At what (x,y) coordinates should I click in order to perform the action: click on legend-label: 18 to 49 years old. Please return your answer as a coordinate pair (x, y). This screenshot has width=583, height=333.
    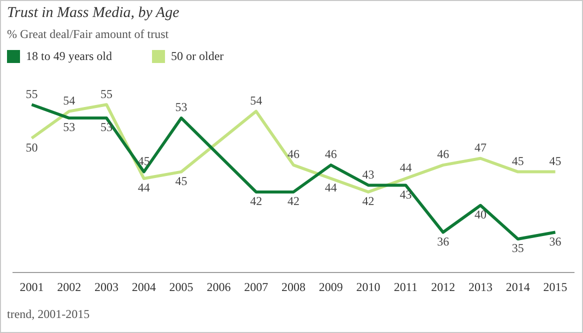
    Looking at the image, I should click on (69, 56).